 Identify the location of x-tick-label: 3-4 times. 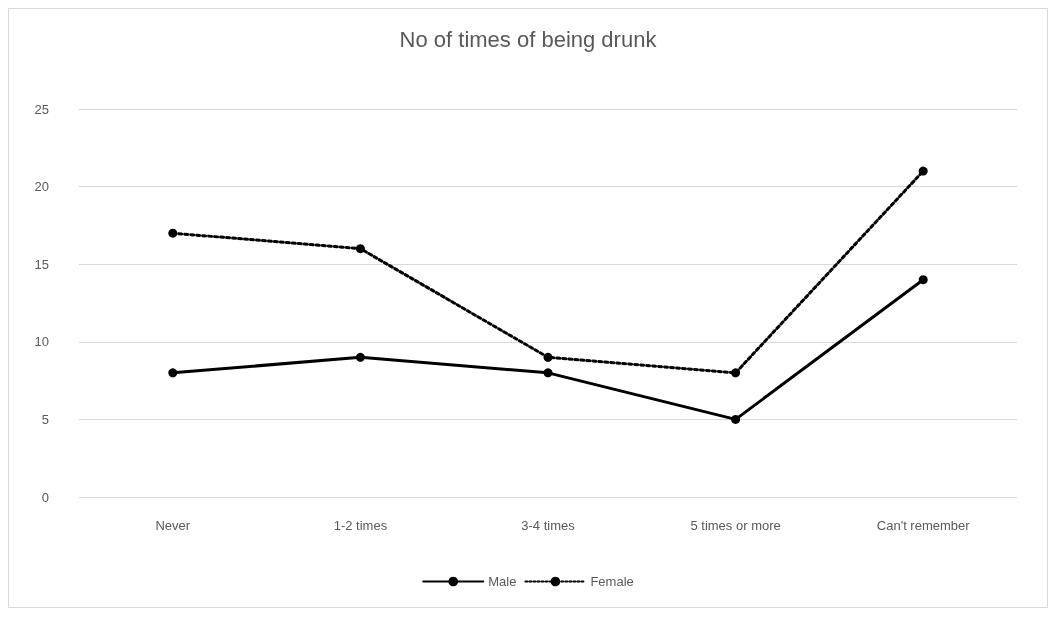
(548, 525).